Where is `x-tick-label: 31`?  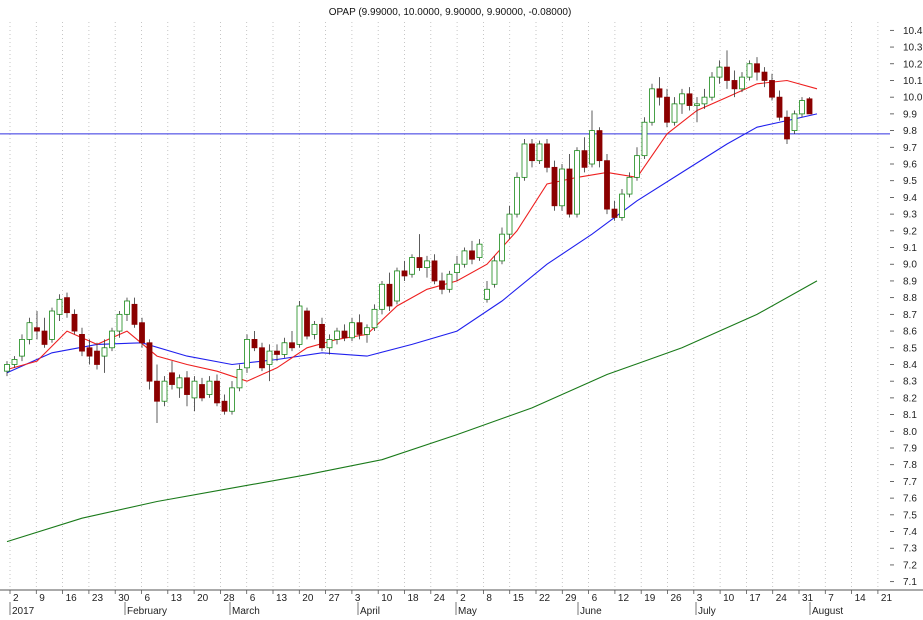
x-tick-label: 31 is located at coordinates (808, 598).